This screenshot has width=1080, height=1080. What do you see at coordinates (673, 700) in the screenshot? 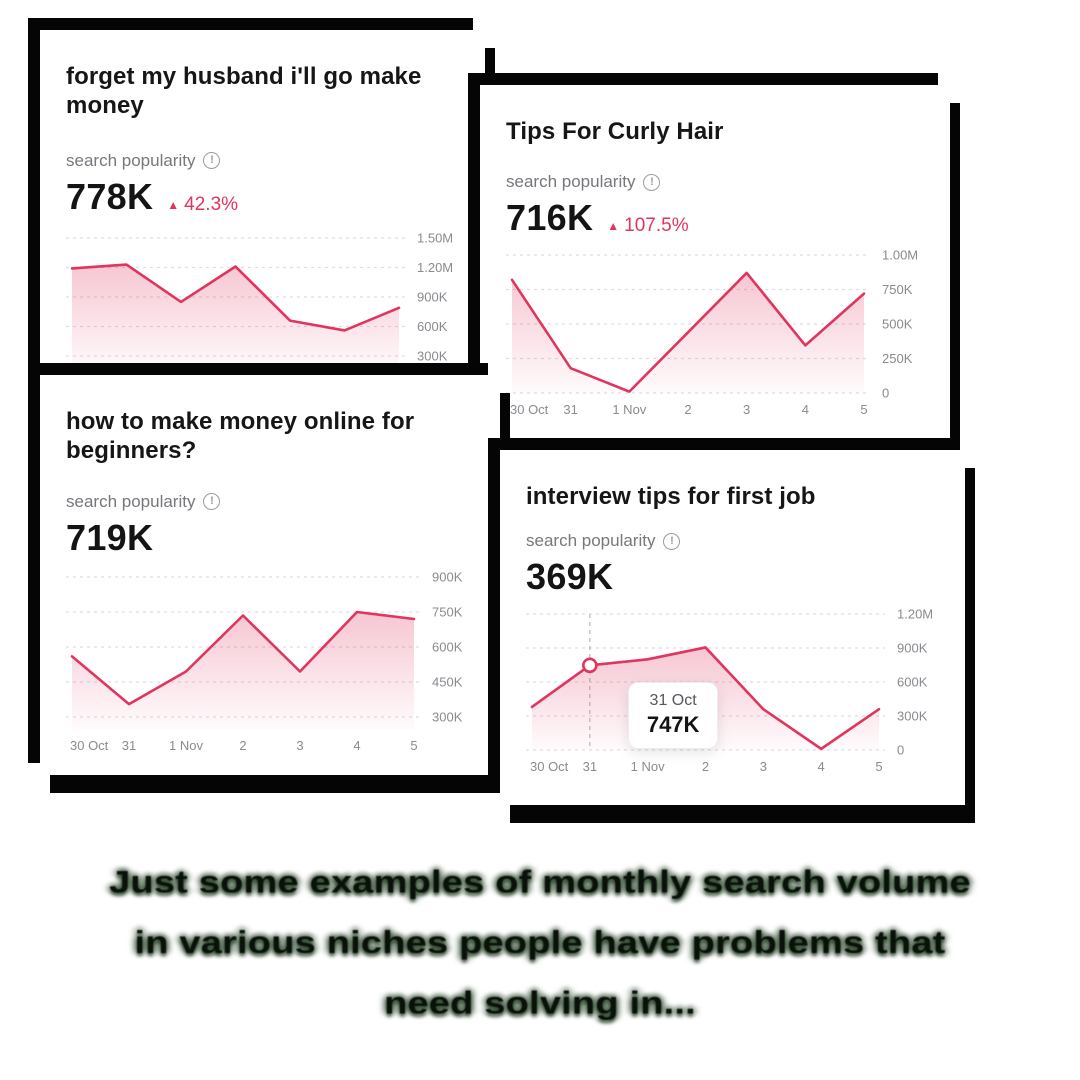
I see `tooltip-date: 31 Oct` at bounding box center [673, 700].